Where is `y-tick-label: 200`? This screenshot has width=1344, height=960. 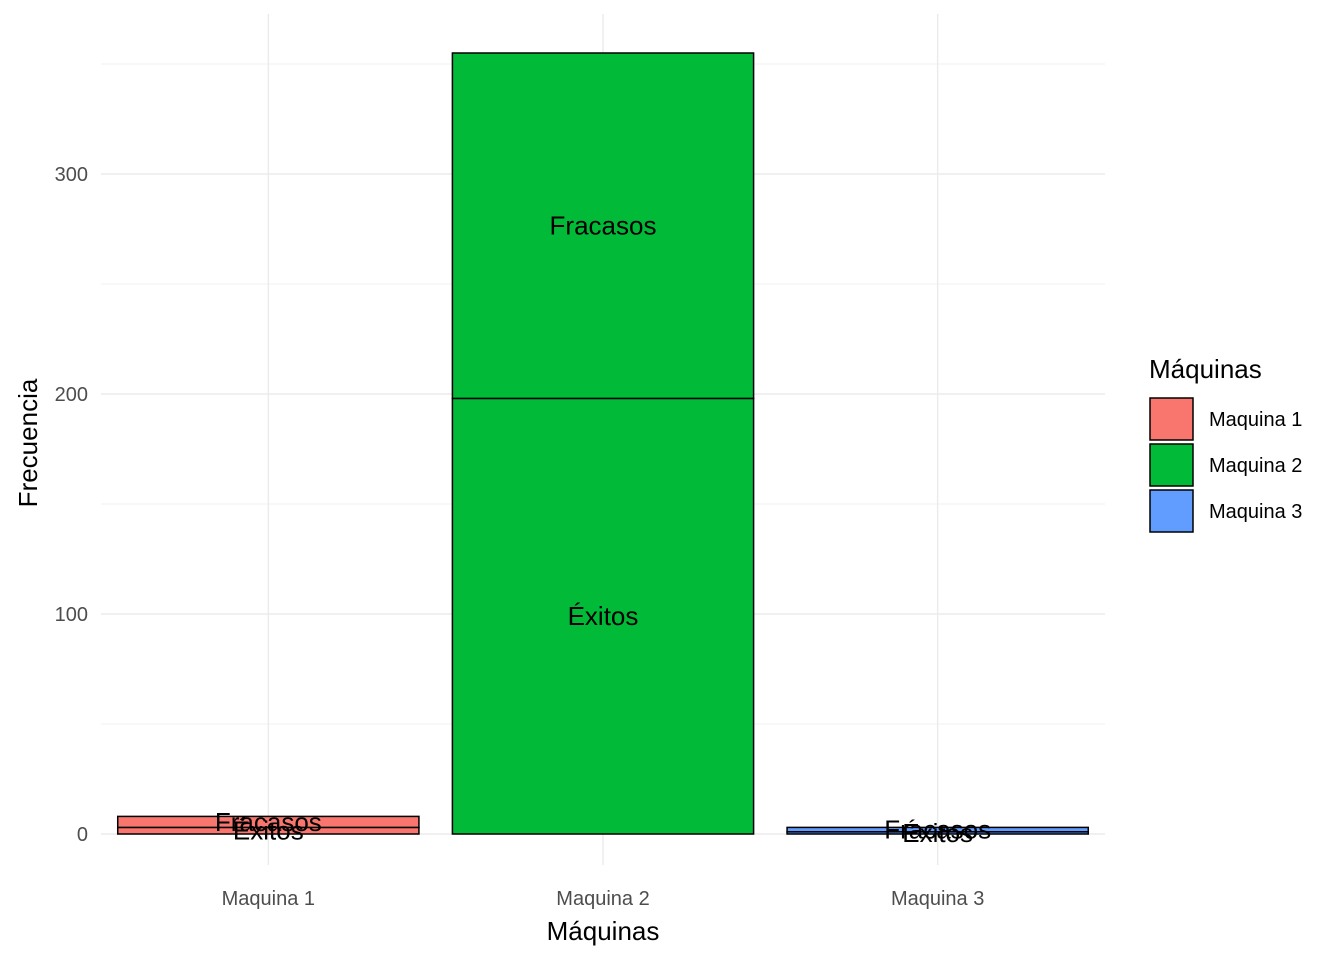 y-tick-label: 200 is located at coordinates (71, 395).